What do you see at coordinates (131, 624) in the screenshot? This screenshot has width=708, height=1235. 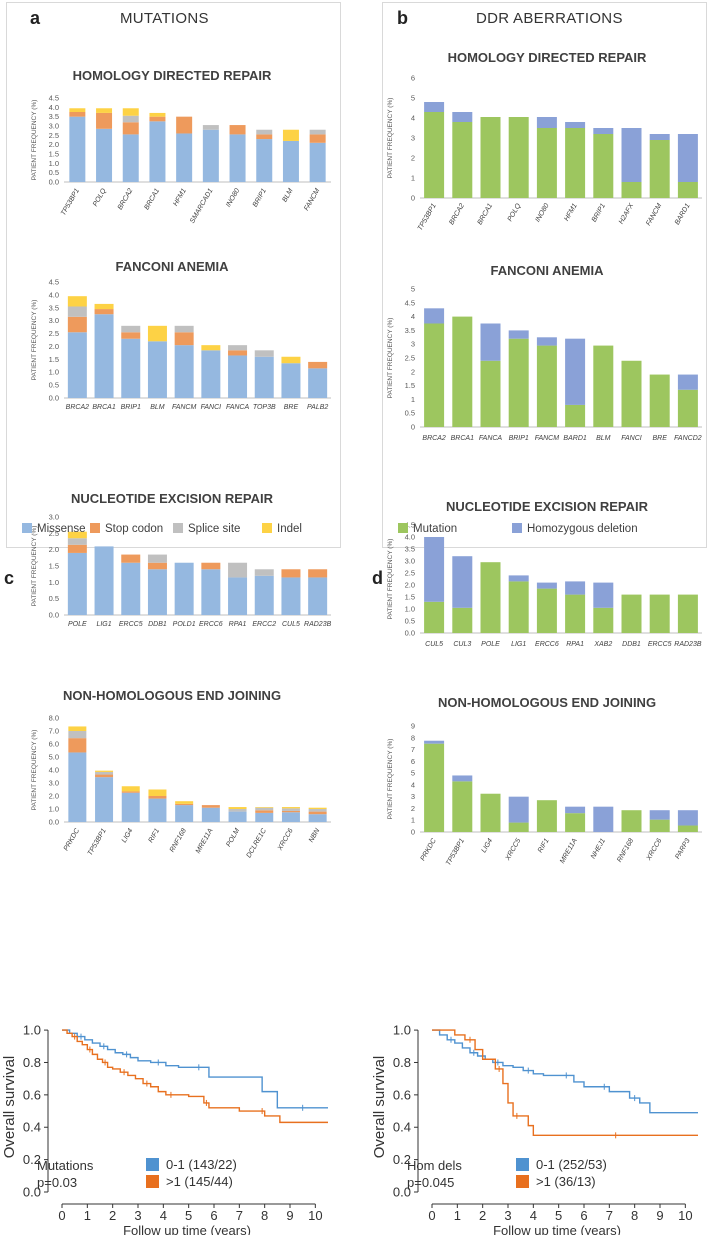 I see `x-tick-label: ERCC5` at bounding box center [131, 624].